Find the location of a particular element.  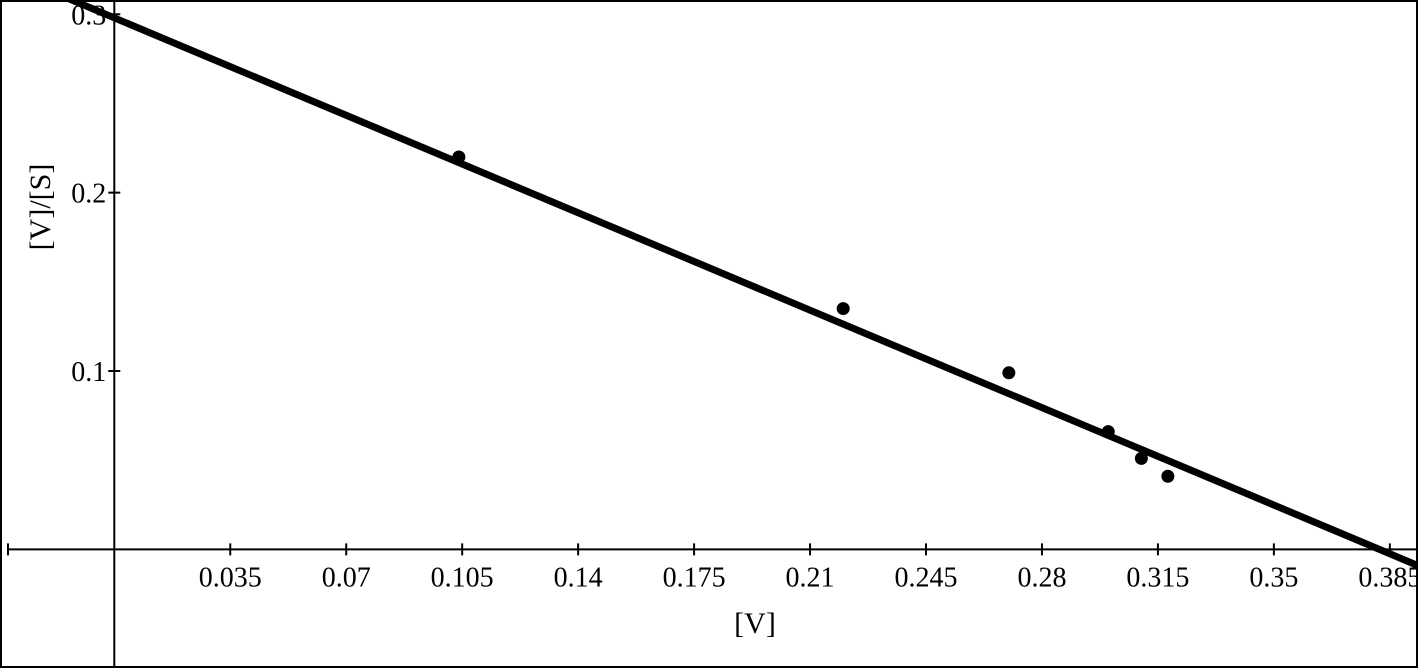

x-tick-label: 0.28 is located at coordinates (1041, 577).